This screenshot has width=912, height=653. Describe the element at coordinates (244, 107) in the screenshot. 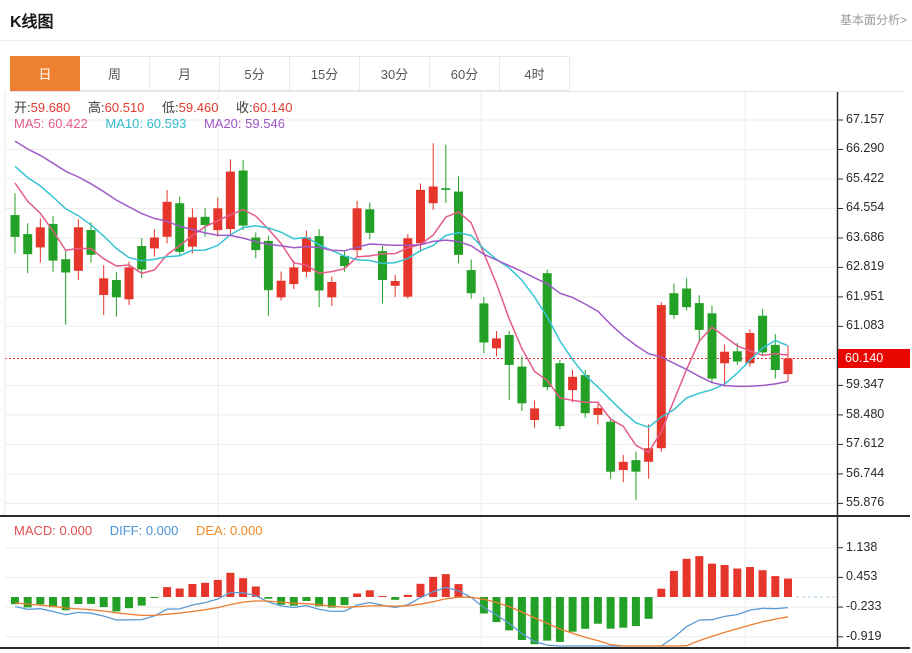

I see `ohlc-close-label: 收:` at that location.